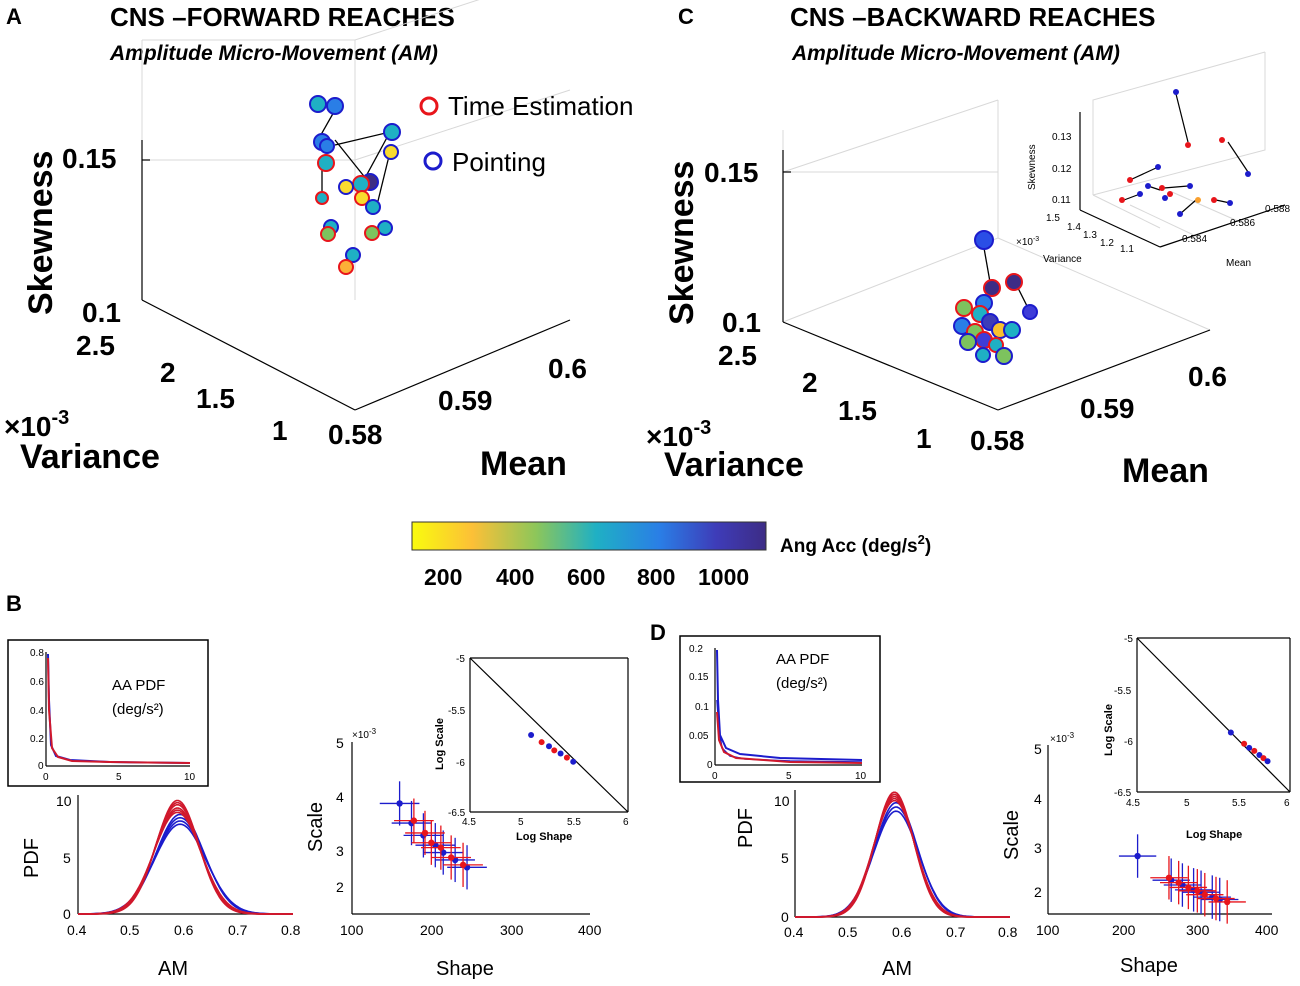  I want to click on colorbar-tick-3: 800, so click(656, 577).